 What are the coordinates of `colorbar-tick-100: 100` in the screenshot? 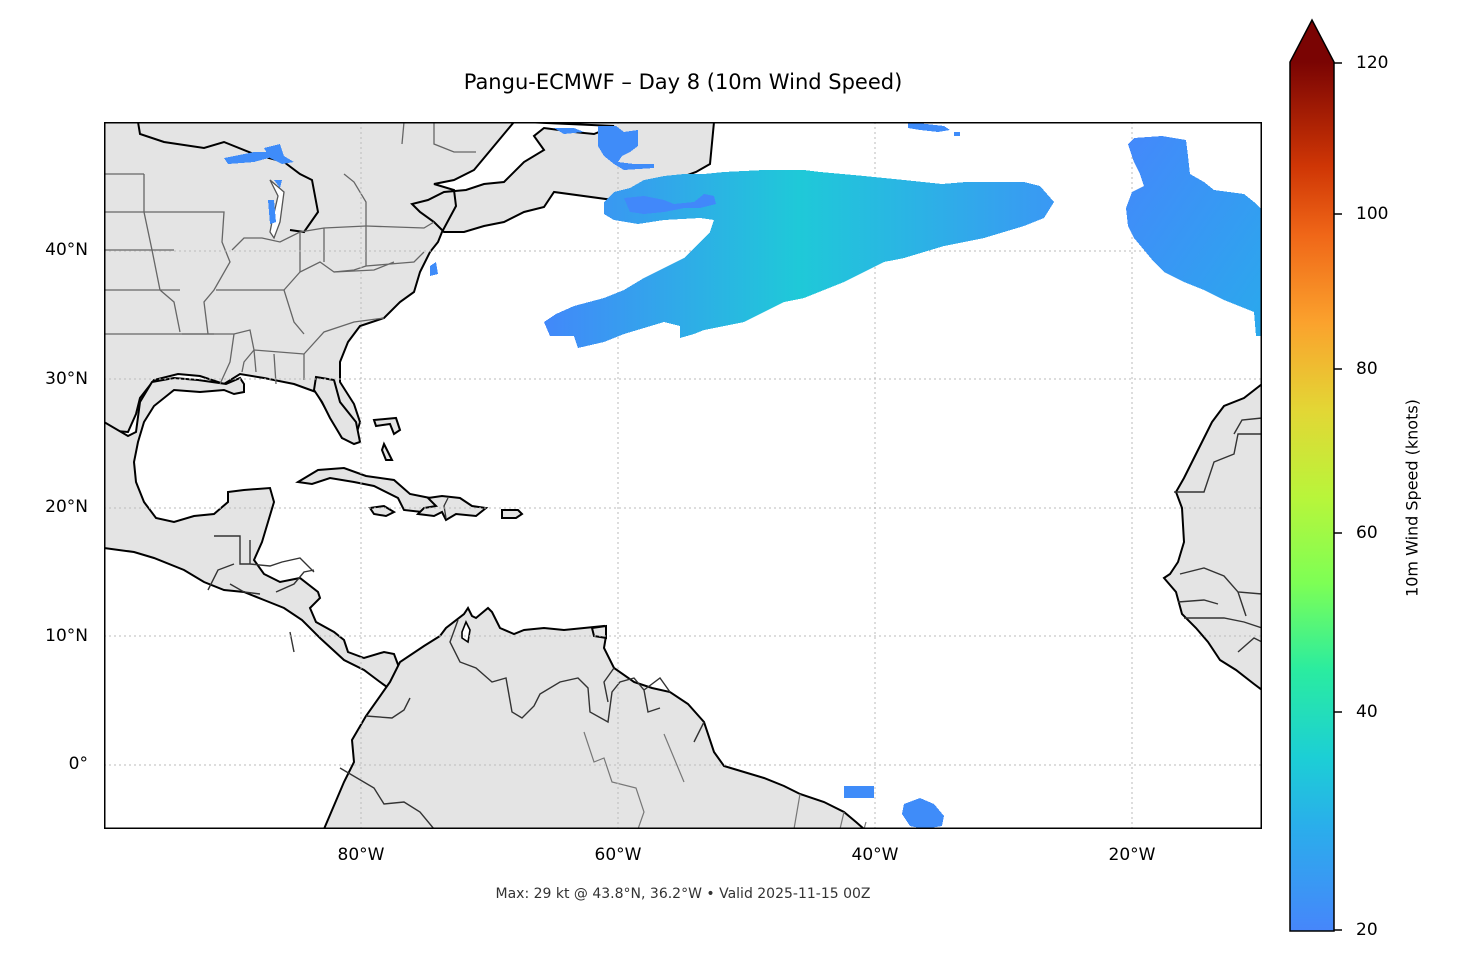 It's located at (1372, 214).